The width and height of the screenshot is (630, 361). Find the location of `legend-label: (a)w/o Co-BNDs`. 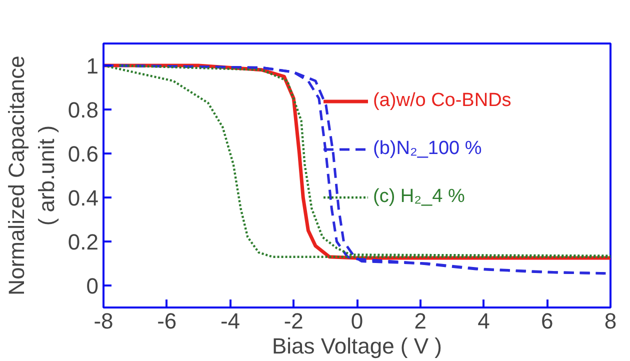

legend-label: (a)w/o Co-BNDs is located at coordinates (442, 101).